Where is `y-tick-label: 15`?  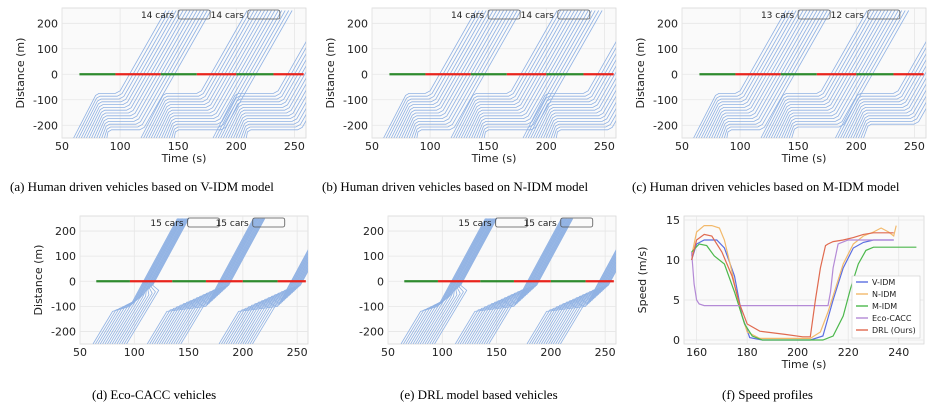
y-tick-label: 15 is located at coordinates (673, 220).